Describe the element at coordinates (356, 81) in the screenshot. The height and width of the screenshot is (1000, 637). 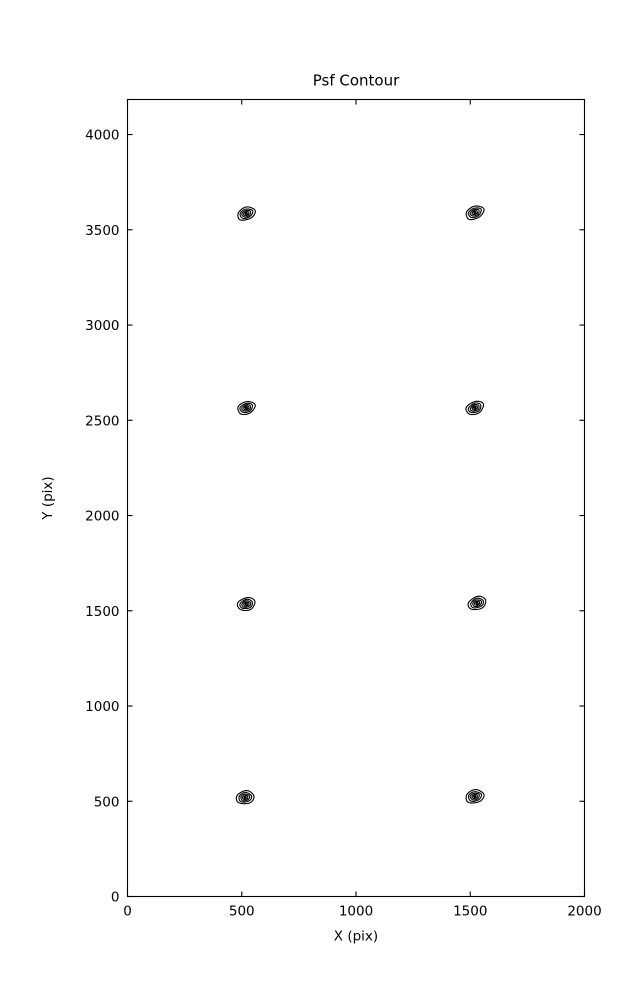
I see `chart-title: Psf Contour` at that location.